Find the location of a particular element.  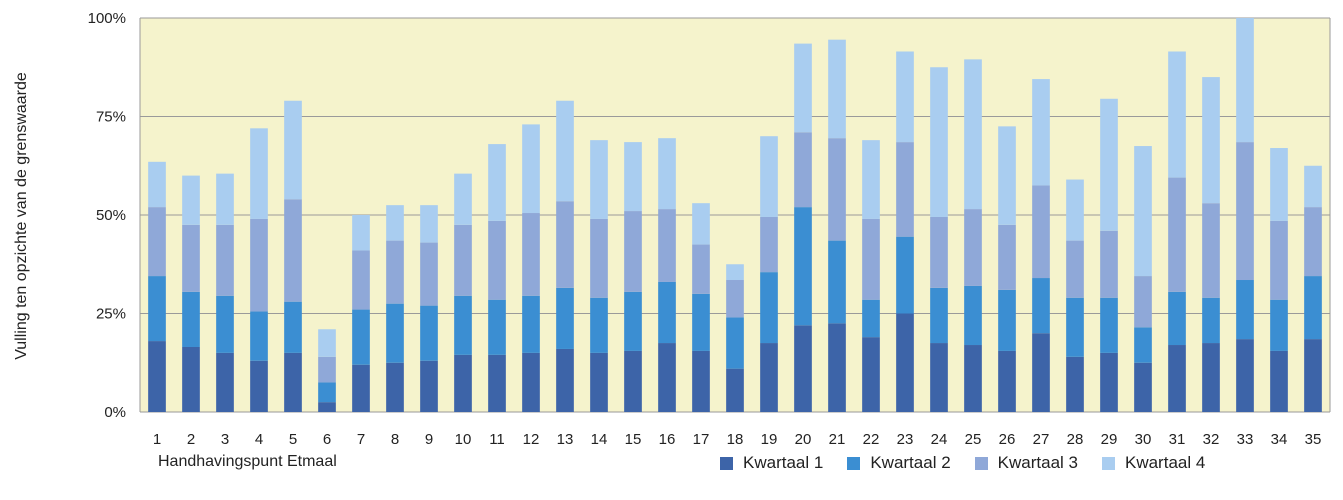

x-tick-label: 23 is located at coordinates (905, 439).